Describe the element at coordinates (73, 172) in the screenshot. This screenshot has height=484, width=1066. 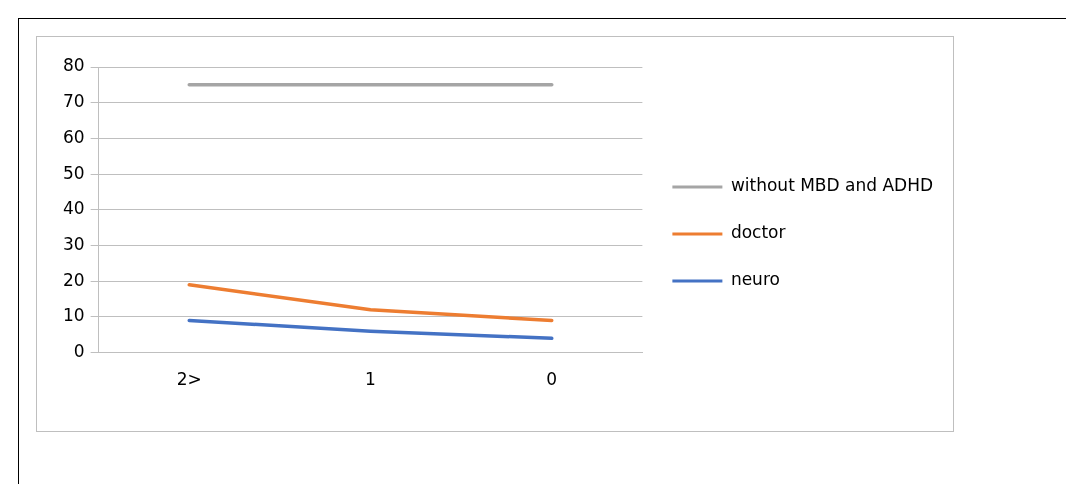
I see `y-tick-label: 50` at that location.